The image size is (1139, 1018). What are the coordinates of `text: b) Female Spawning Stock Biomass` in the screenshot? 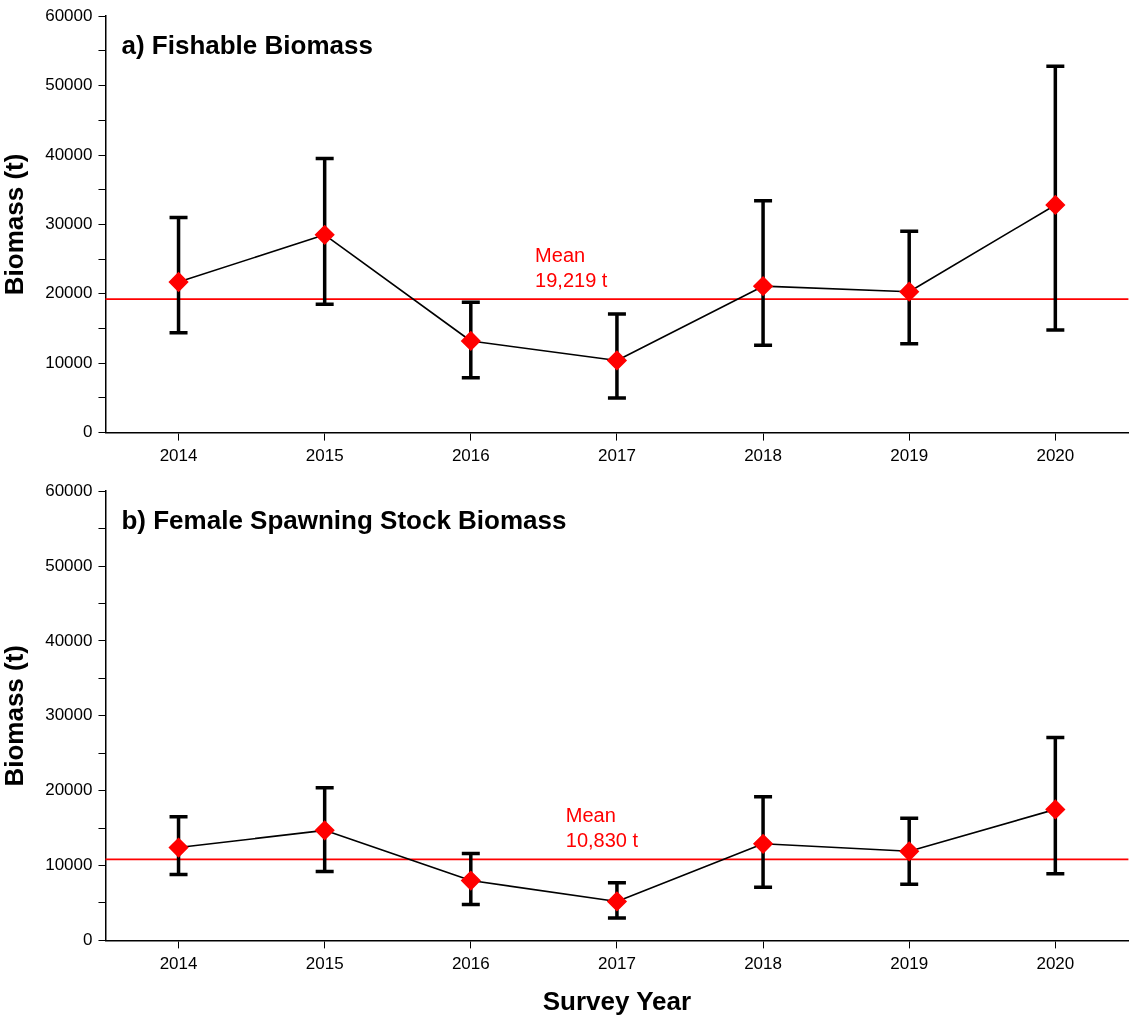 It's located at (344, 520).